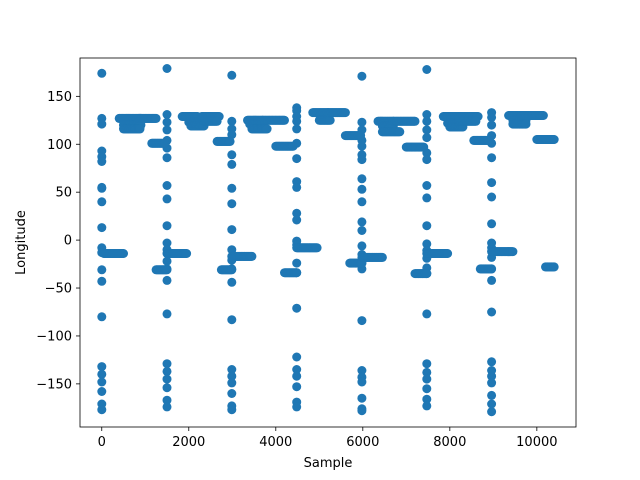 This screenshot has width=640, height=480. What do you see at coordinates (54, 336) in the screenshot?
I see `y-tick-label: −100` at bounding box center [54, 336].